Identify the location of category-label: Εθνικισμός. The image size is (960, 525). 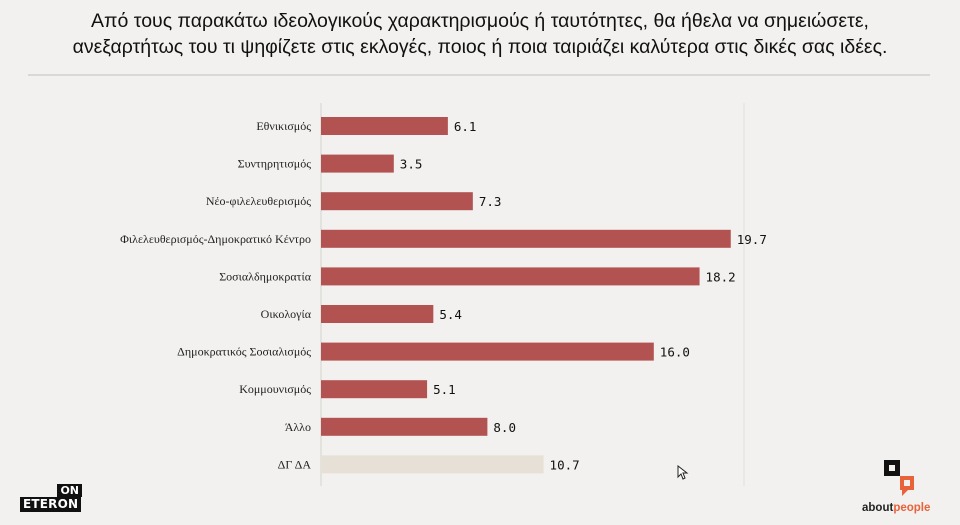
(283, 126).